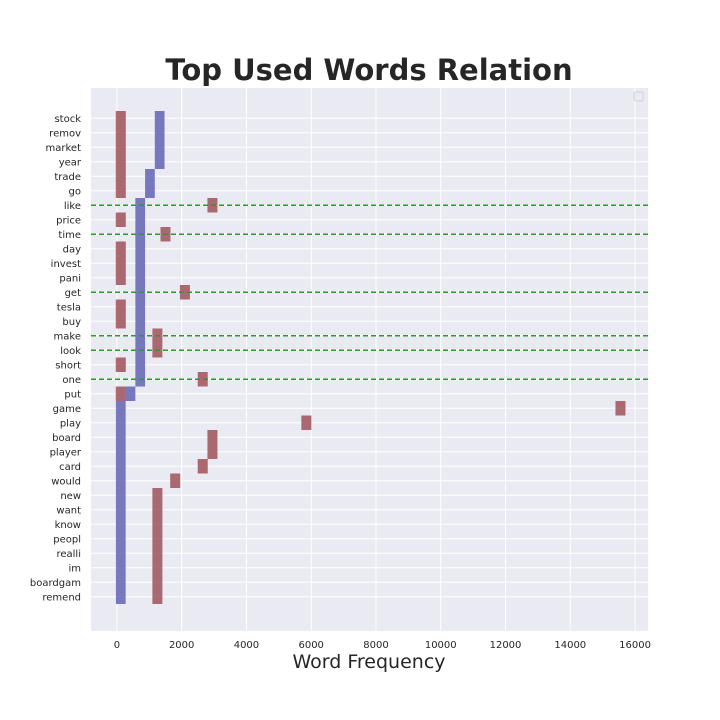 Image resolution: width=720 pixels, height=720 pixels. Describe the element at coordinates (74, 568) in the screenshot. I see `y-tick-label: im` at that location.